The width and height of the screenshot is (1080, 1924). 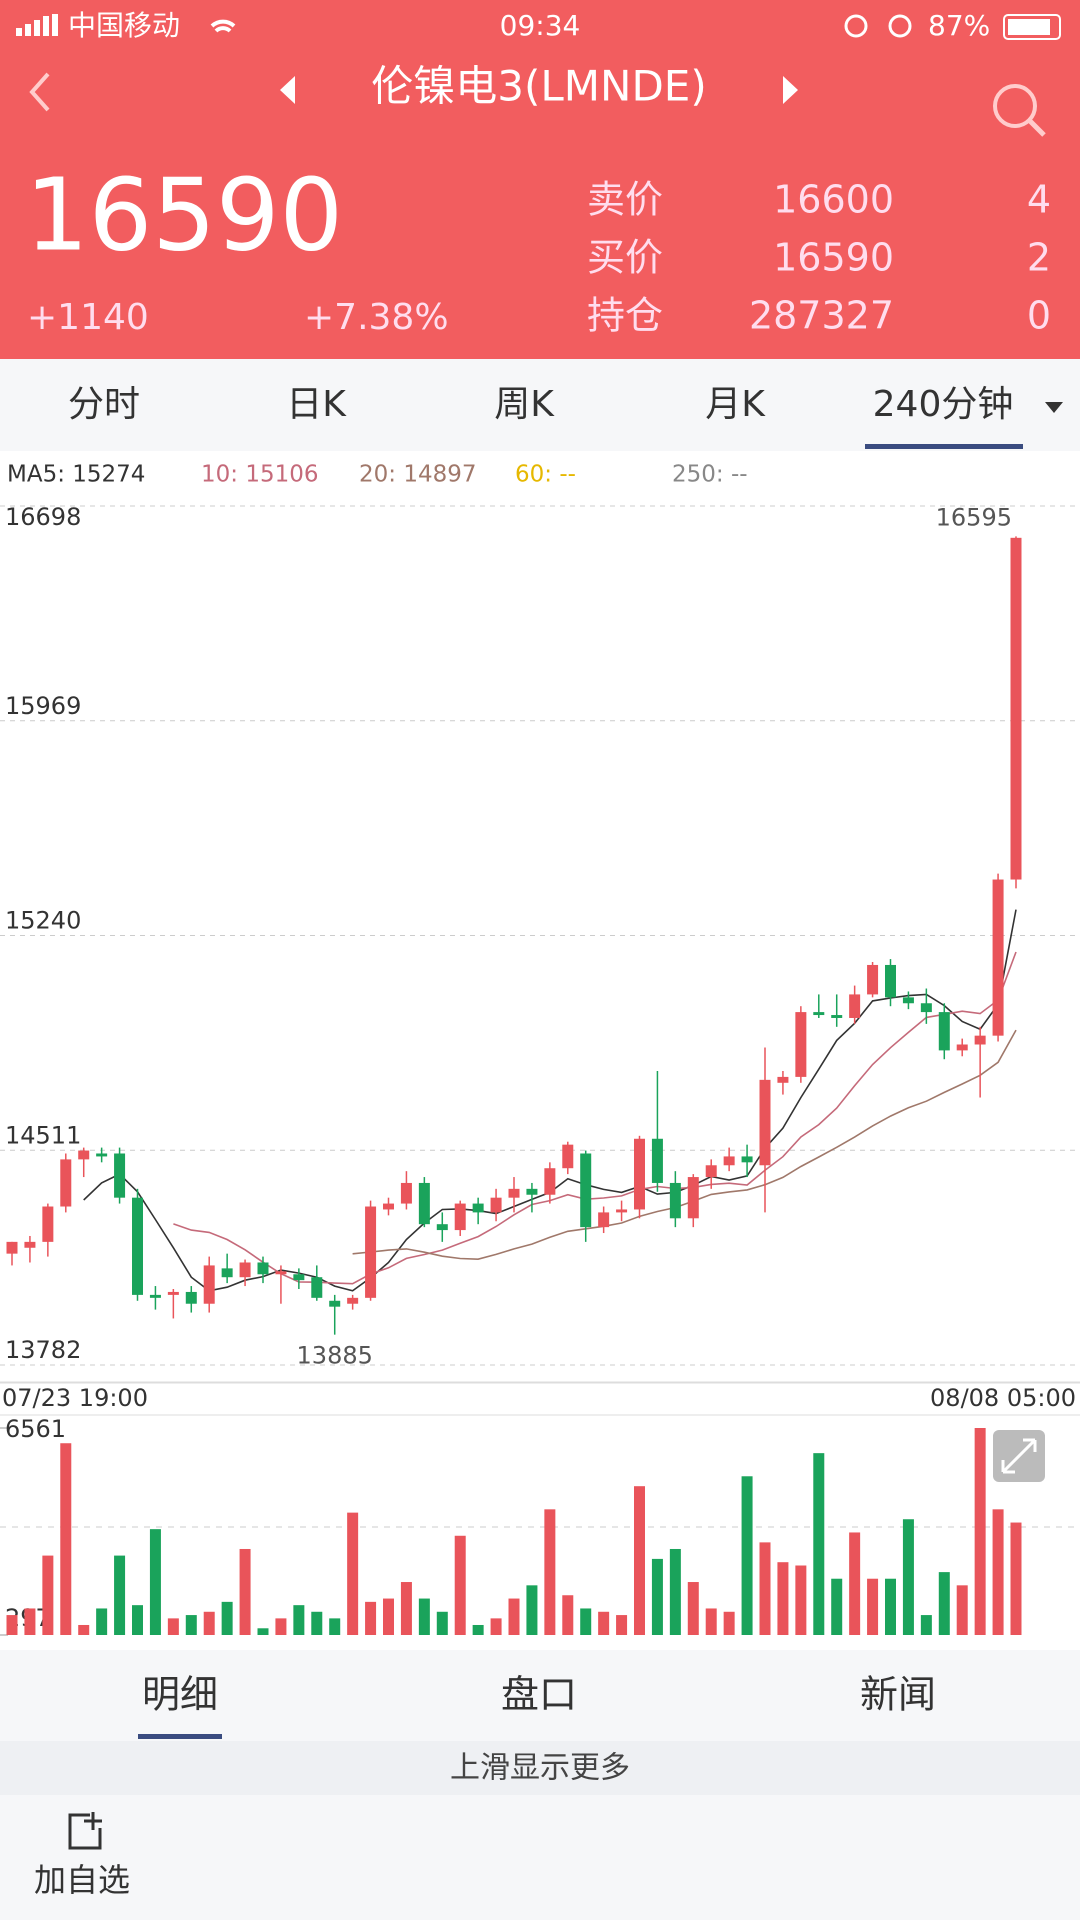 I want to click on period-tab: 周K, so click(x=524, y=404).